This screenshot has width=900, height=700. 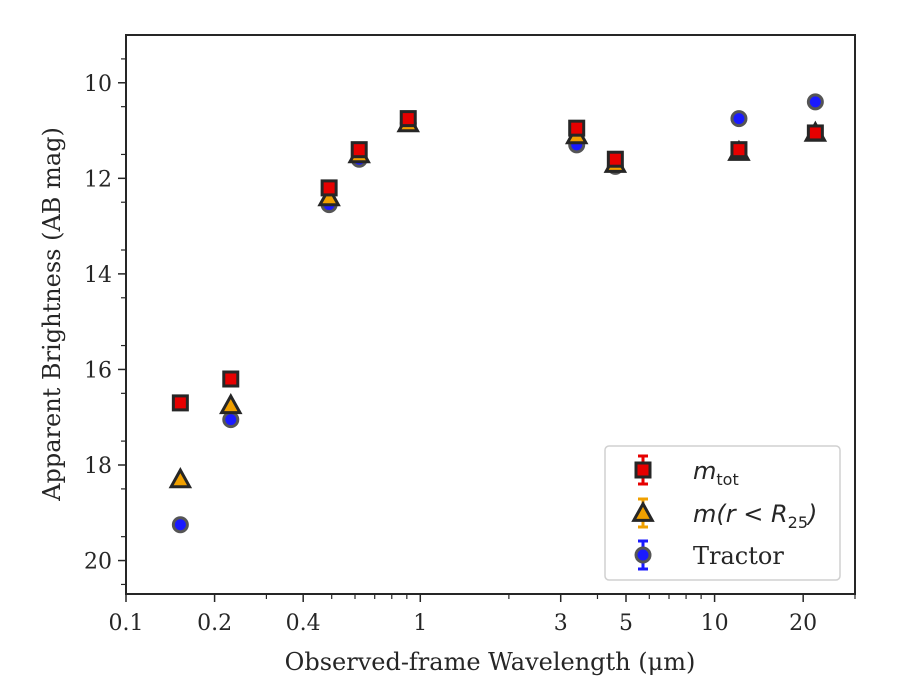 What do you see at coordinates (643, 511) in the screenshot?
I see `legend-marker-triangle` at bounding box center [643, 511].